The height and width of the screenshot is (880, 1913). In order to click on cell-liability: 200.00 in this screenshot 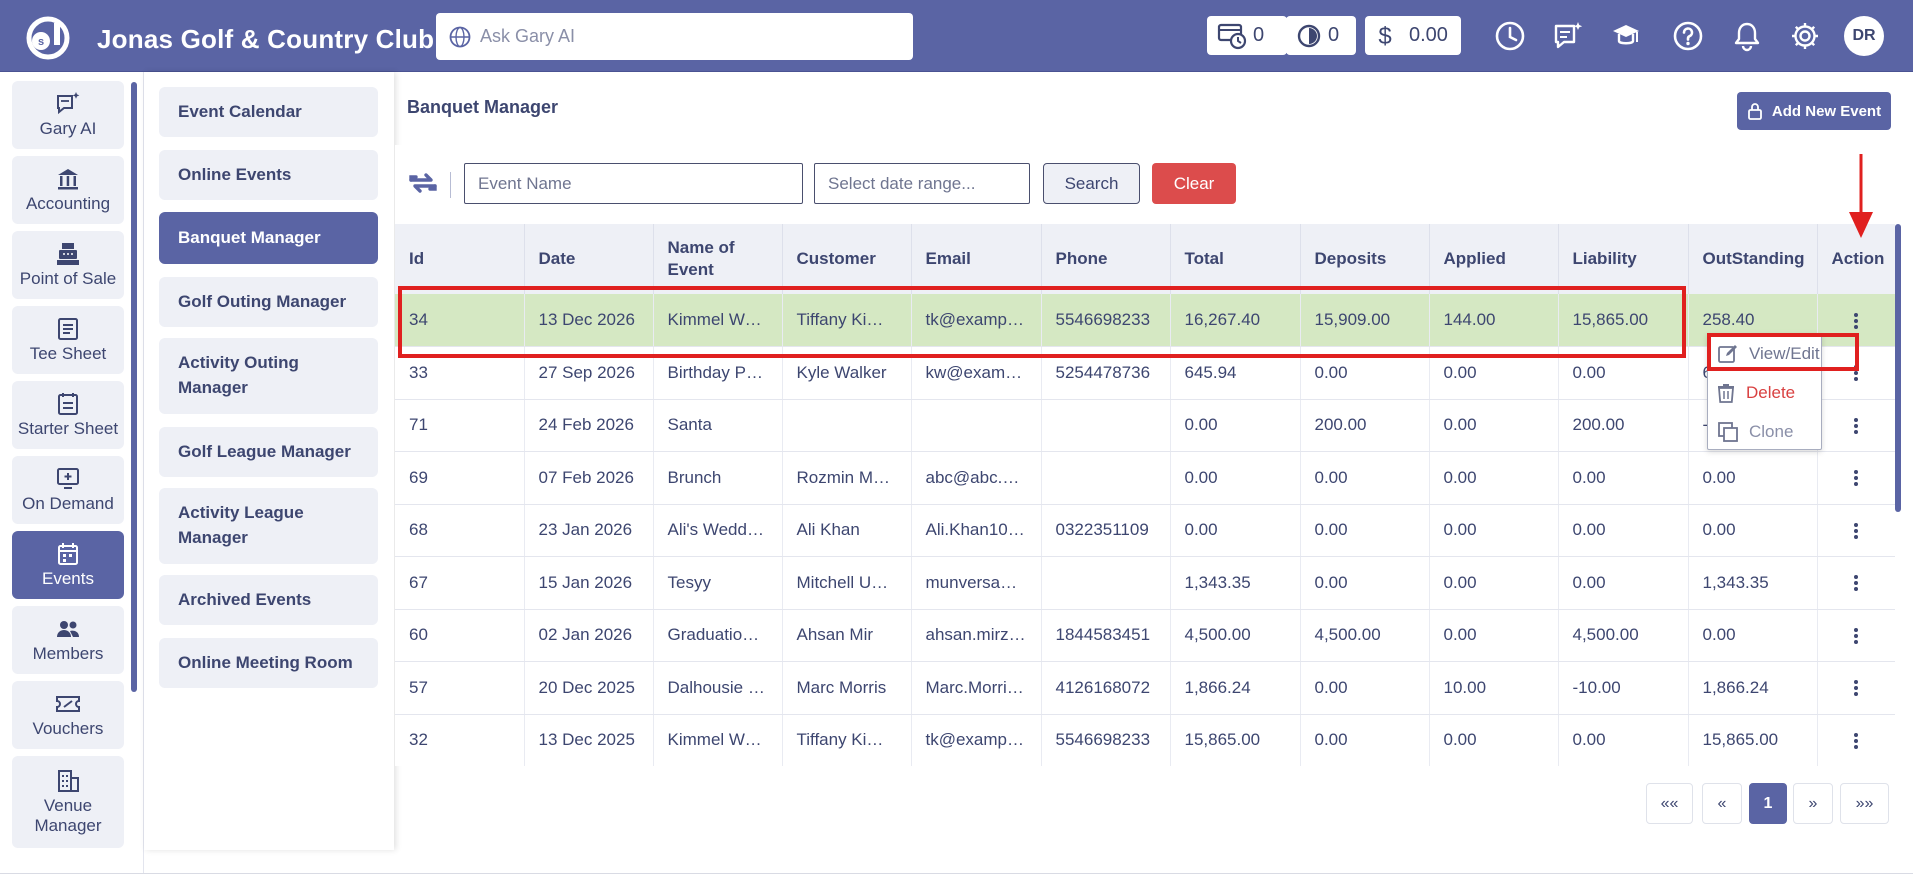, I will do `click(1623, 425)`.